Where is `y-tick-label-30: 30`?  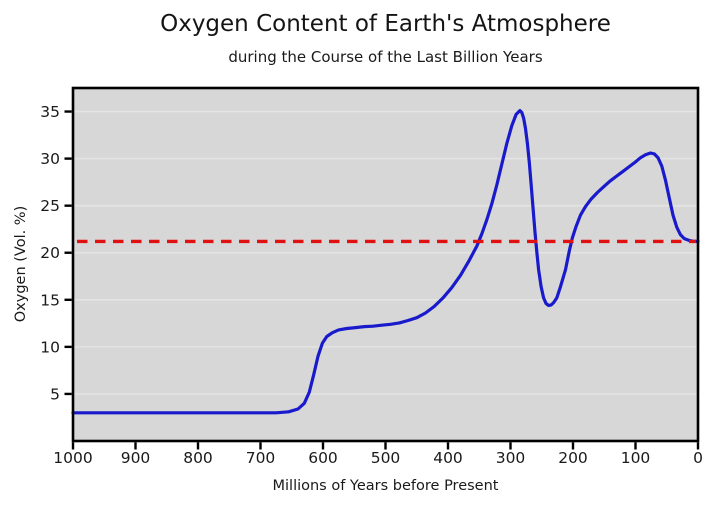
y-tick-label-30: 30 is located at coordinates (50, 159).